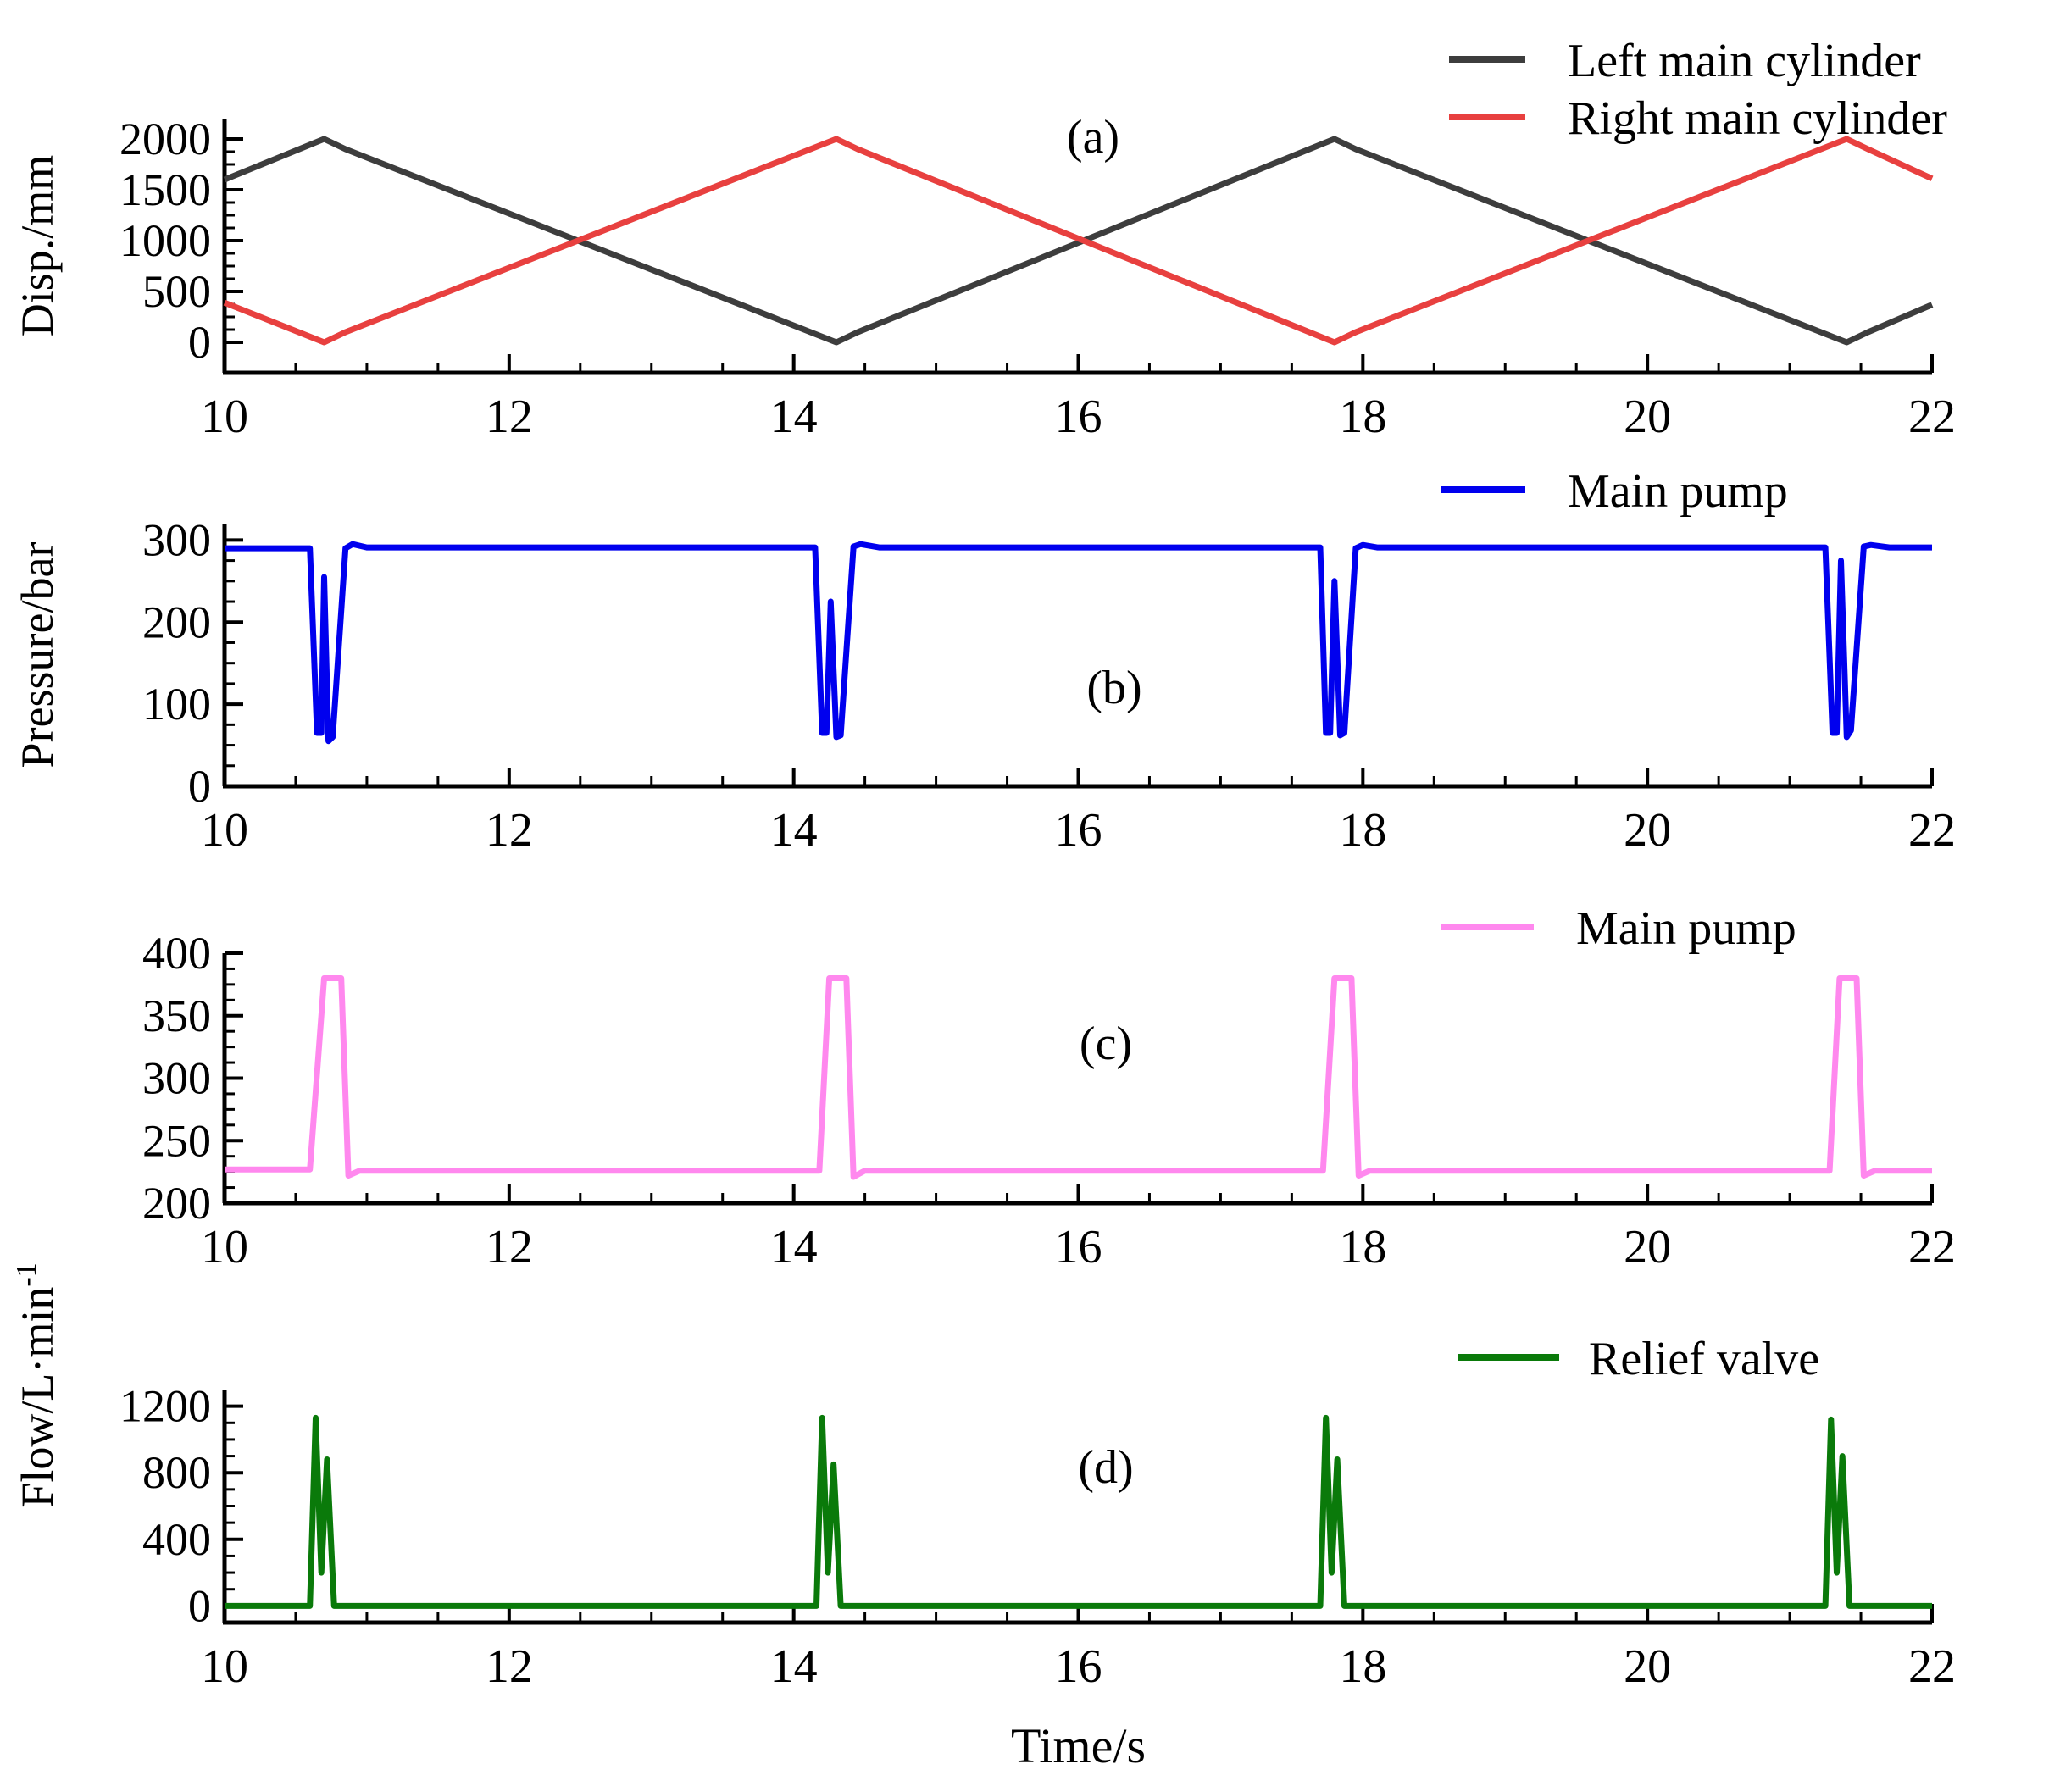 The height and width of the screenshot is (1792, 2060). Describe the element at coordinates (165, 240) in the screenshot. I see `y-tick-label-a: 1000` at that location.